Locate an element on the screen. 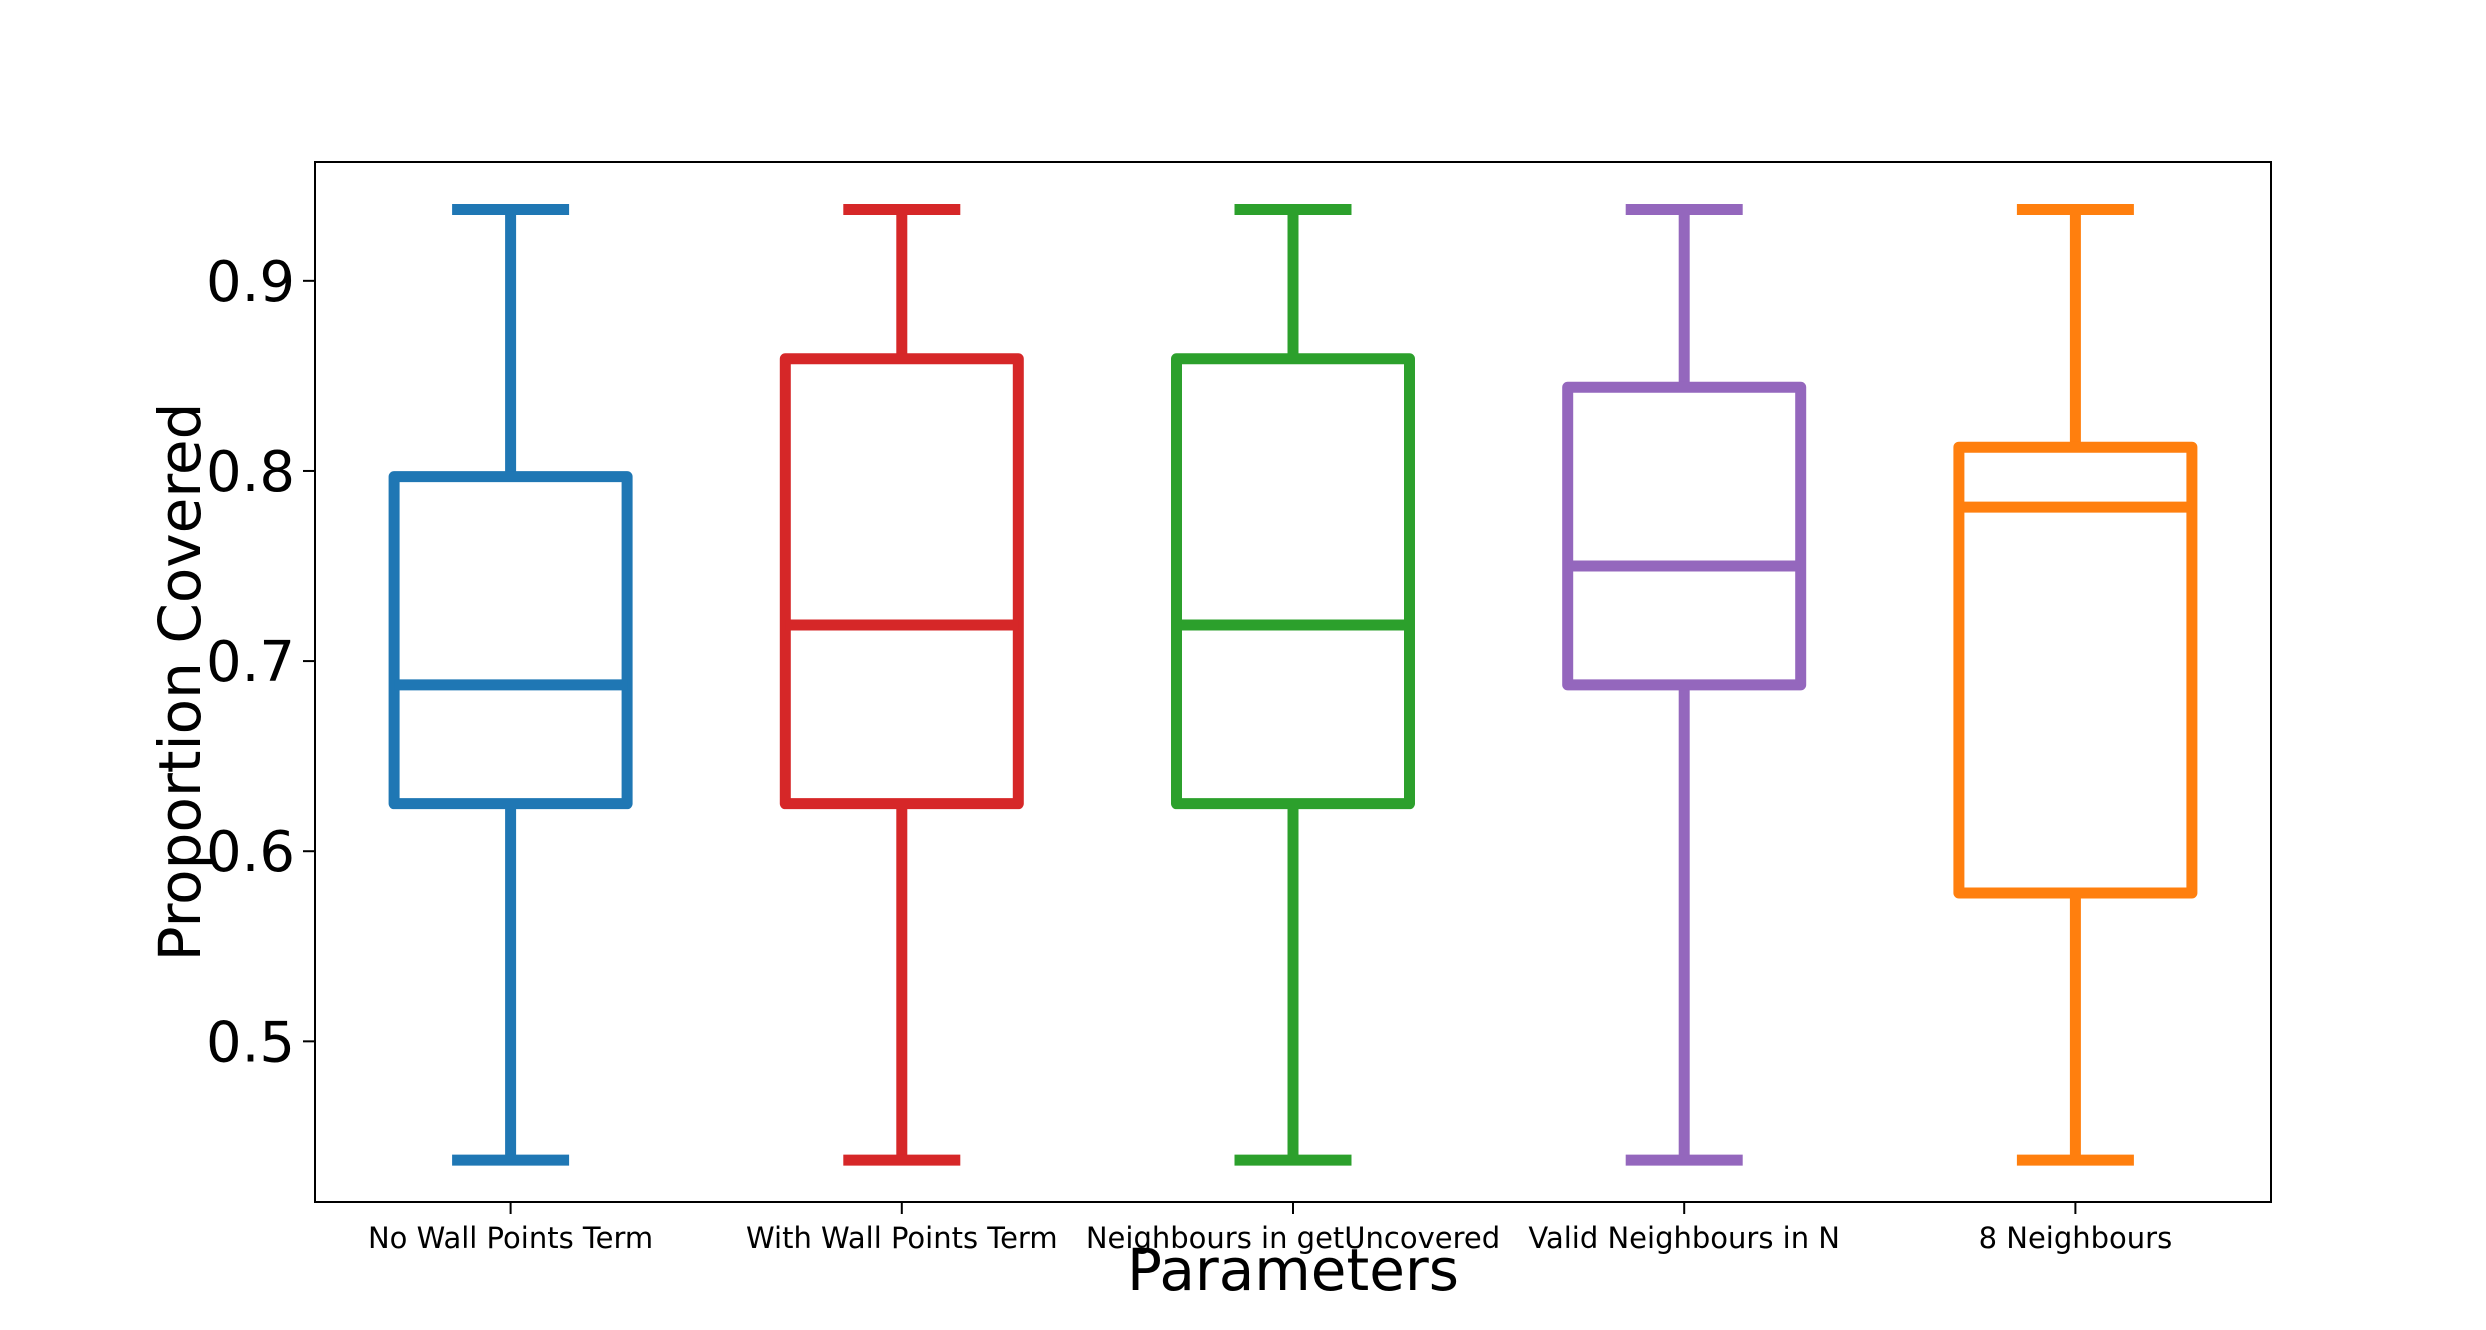 The height and width of the screenshot is (1330, 2486). y-axis-ticks: 0.5 0.6 0.7 0.8 0.9 is located at coordinates (260, 662).